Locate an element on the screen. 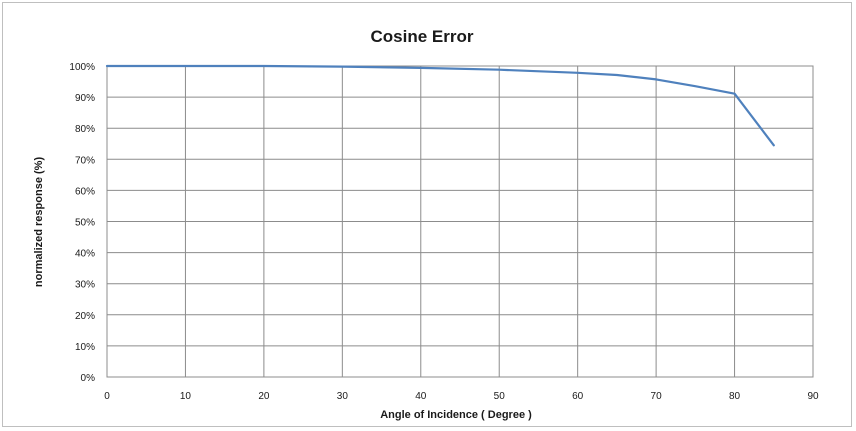  x-tick-label: 80 is located at coordinates (735, 396).